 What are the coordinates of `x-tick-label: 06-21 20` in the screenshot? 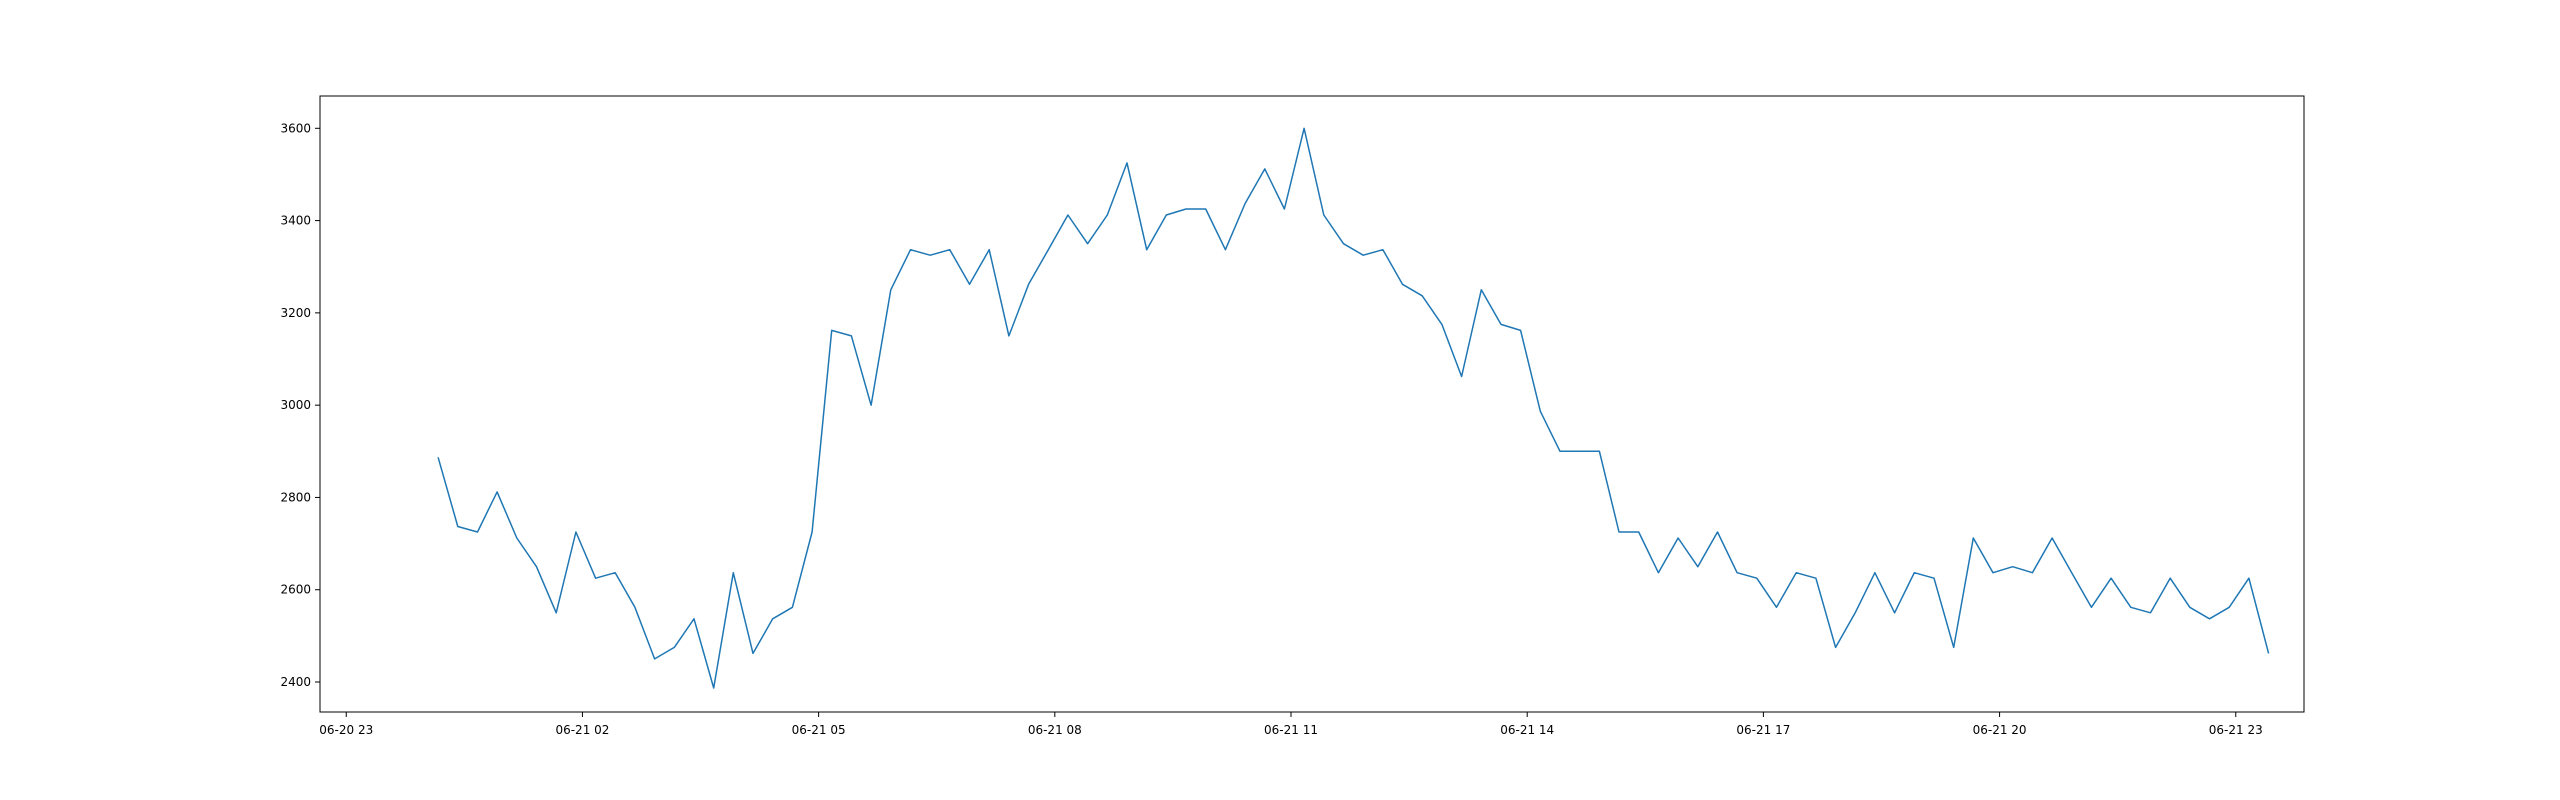 It's located at (2000, 730).